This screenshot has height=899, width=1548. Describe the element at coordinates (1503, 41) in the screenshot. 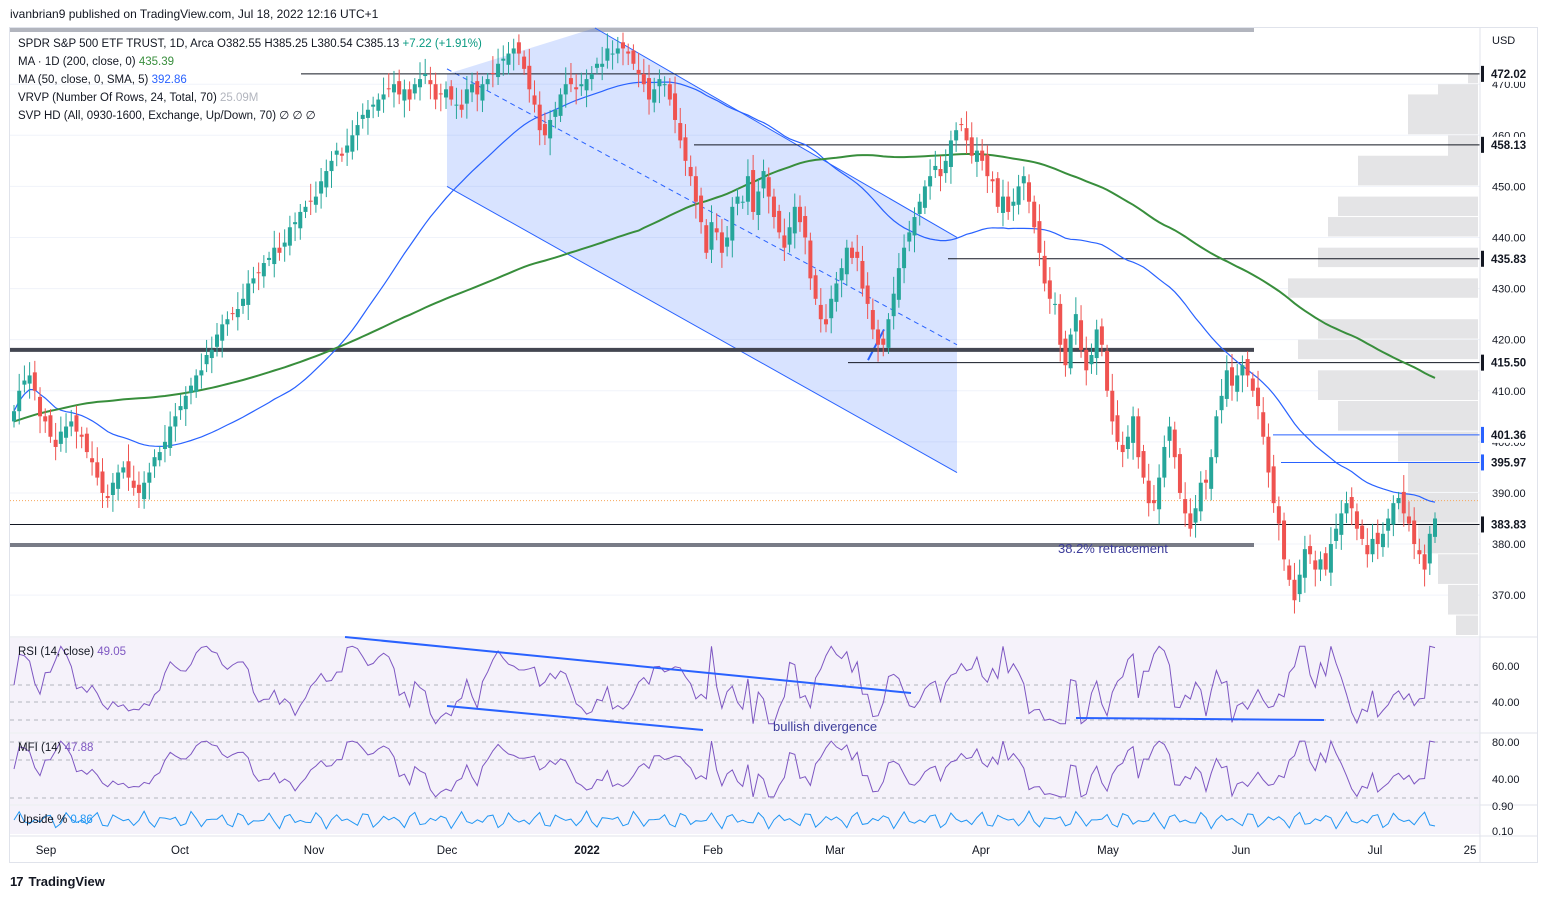

I see `currency-label: USD` at that location.